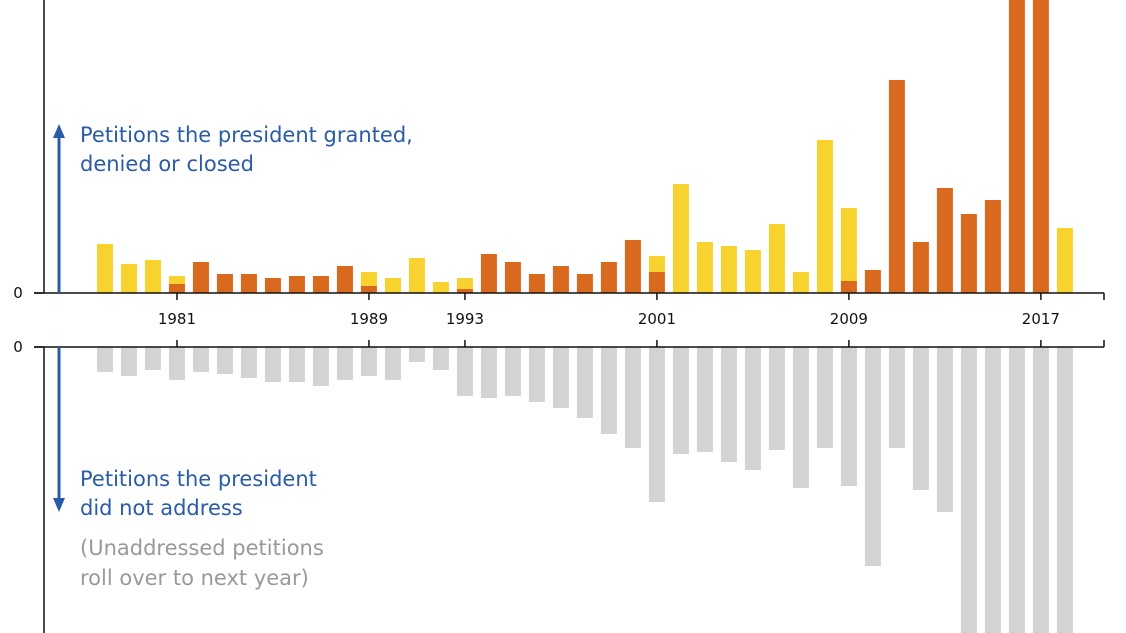 This screenshot has height=633, width=1126. What do you see at coordinates (202, 548) in the screenshot?
I see `note: (Unaddressed petitions` at bounding box center [202, 548].